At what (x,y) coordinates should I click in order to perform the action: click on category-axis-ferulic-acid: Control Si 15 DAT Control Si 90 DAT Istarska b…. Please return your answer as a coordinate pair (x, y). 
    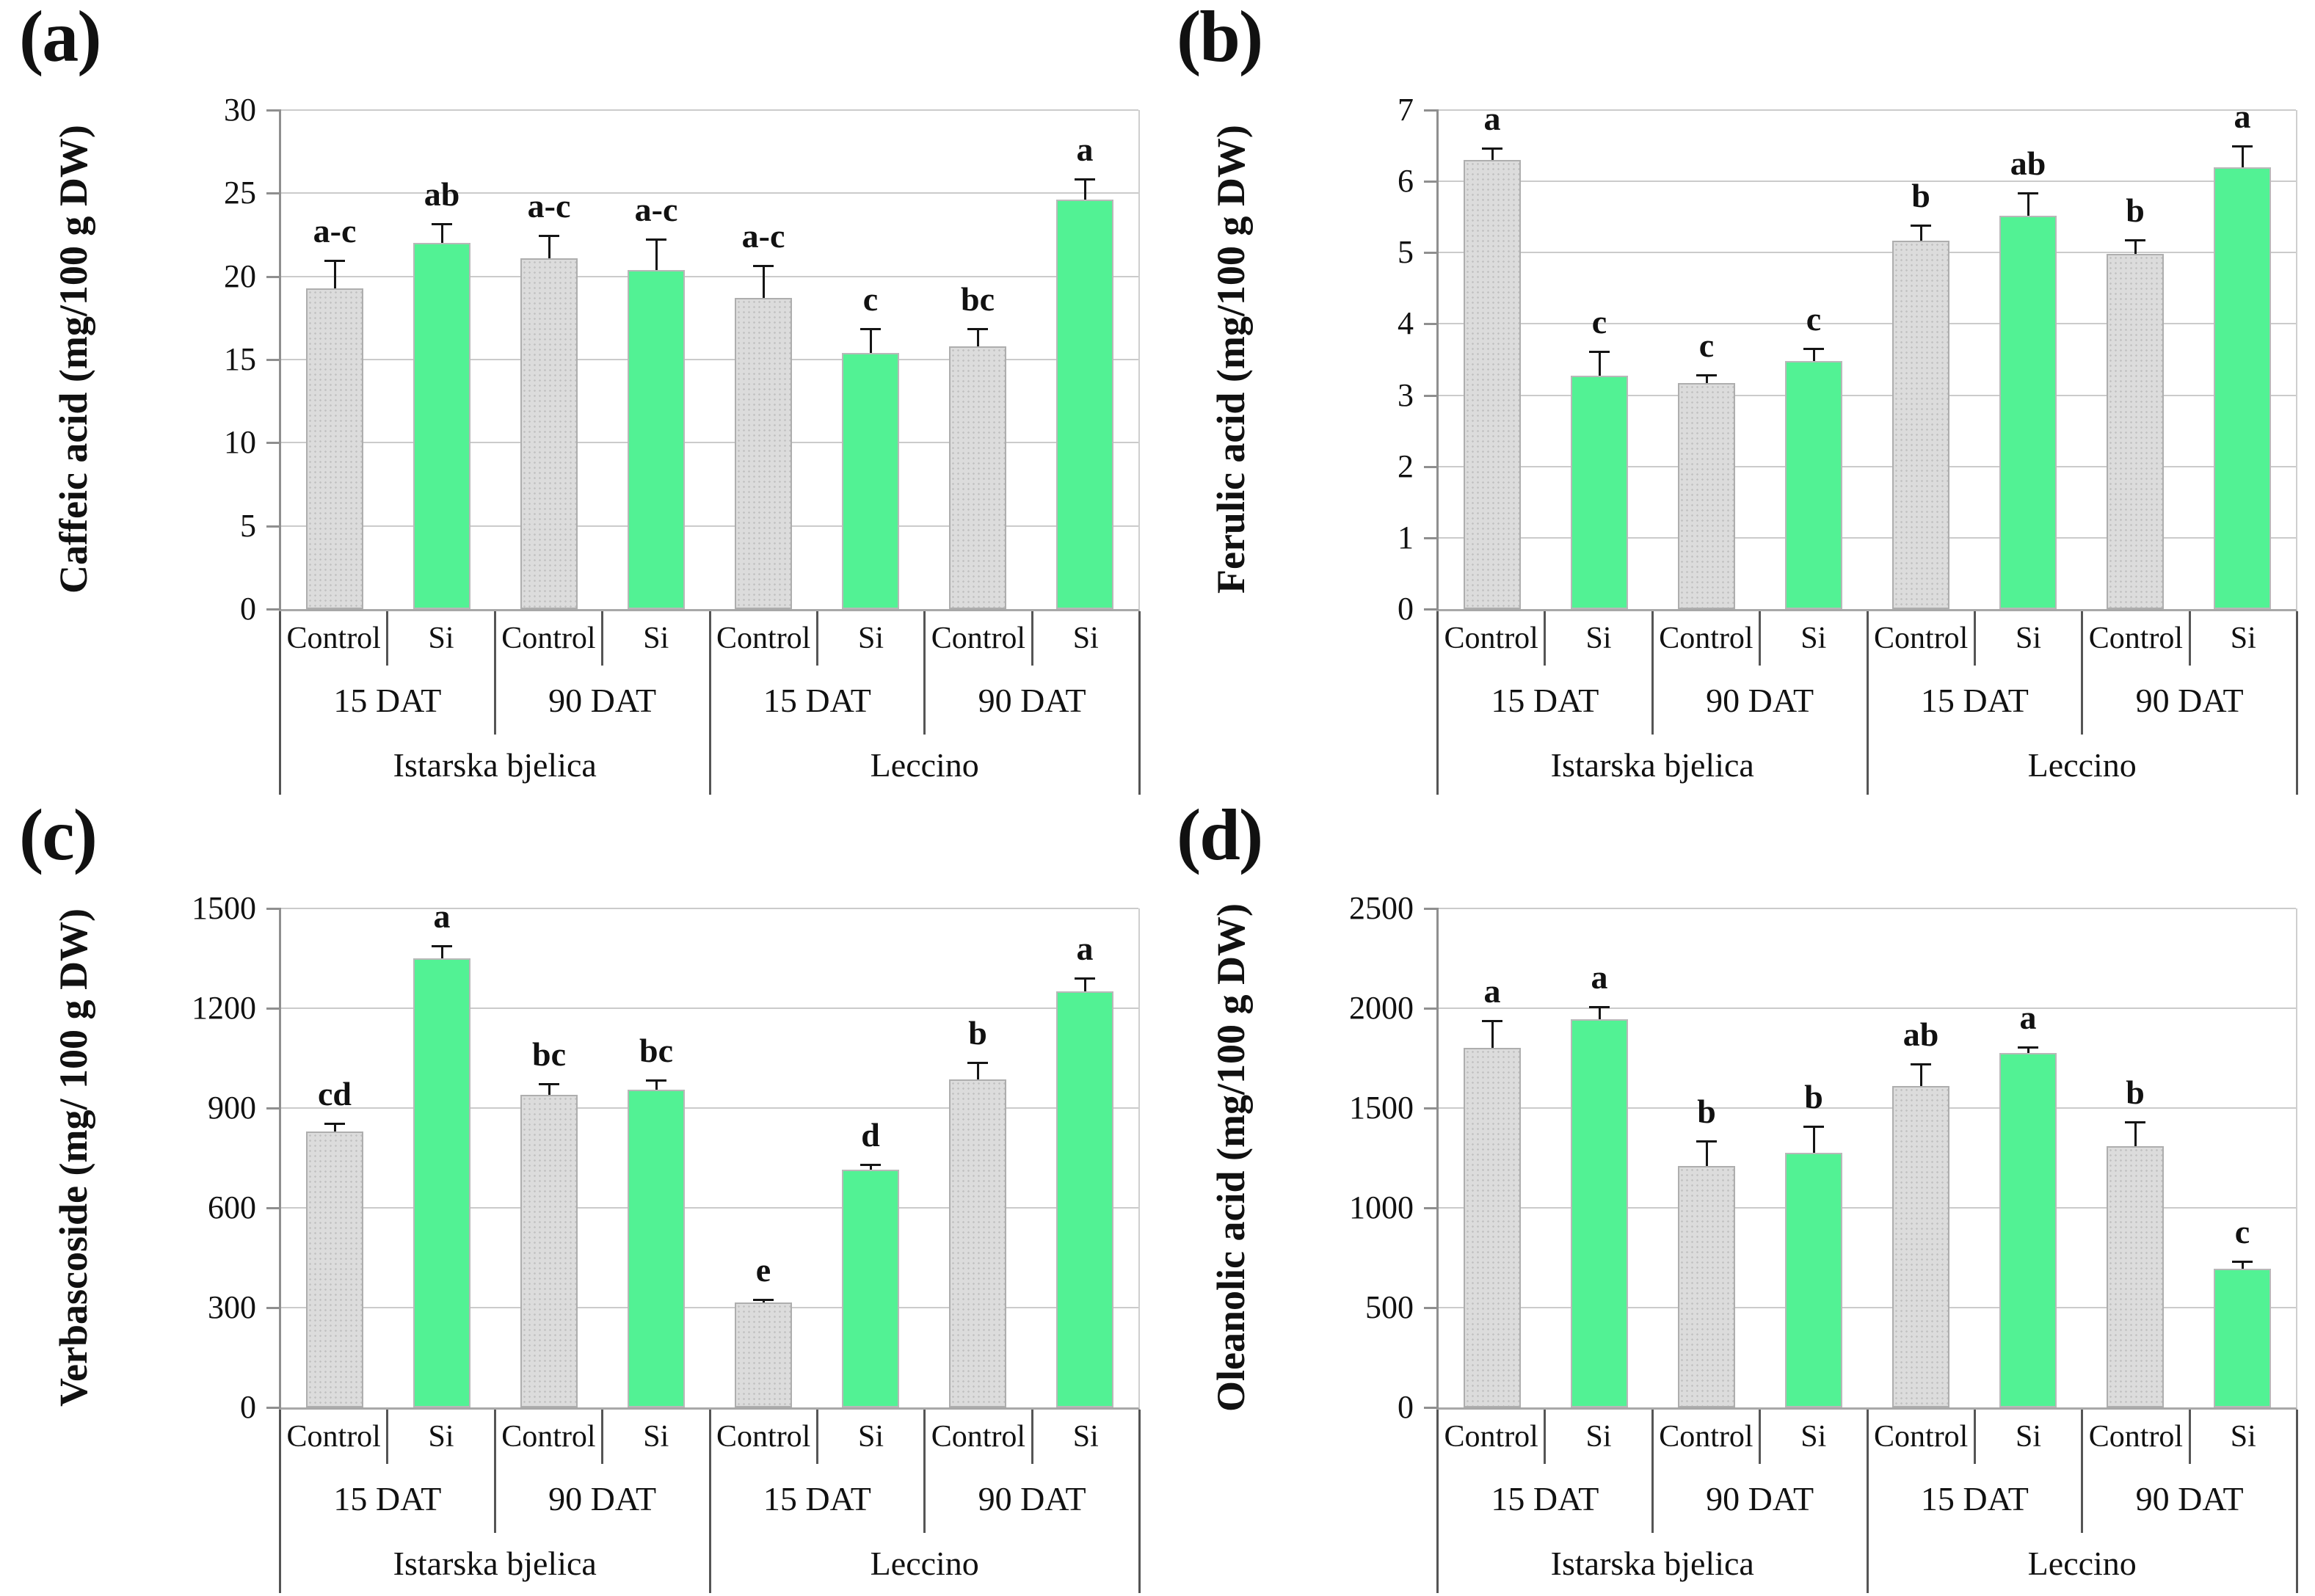
    Looking at the image, I should click on (1867, 703).